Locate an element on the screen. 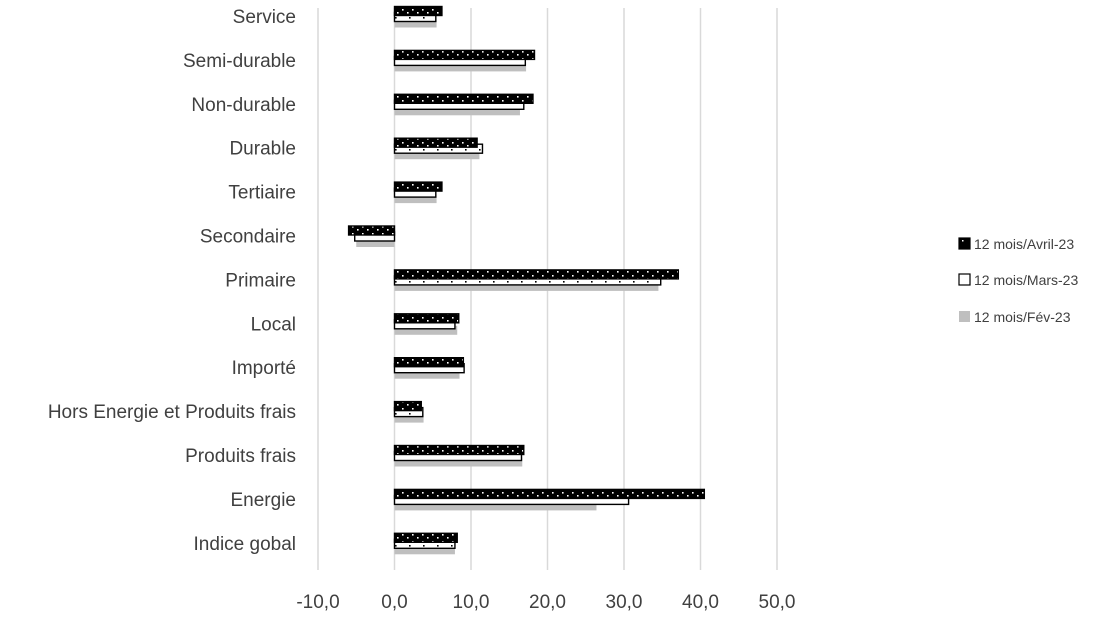  x-tick-label: 10,0 is located at coordinates (471, 602).